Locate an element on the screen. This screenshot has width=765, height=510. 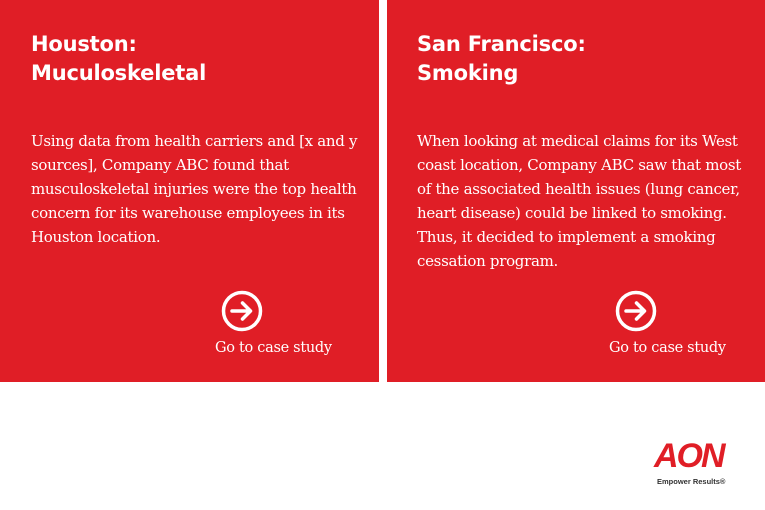
card-title: San Francisco: Smoking is located at coordinates (501, 59).